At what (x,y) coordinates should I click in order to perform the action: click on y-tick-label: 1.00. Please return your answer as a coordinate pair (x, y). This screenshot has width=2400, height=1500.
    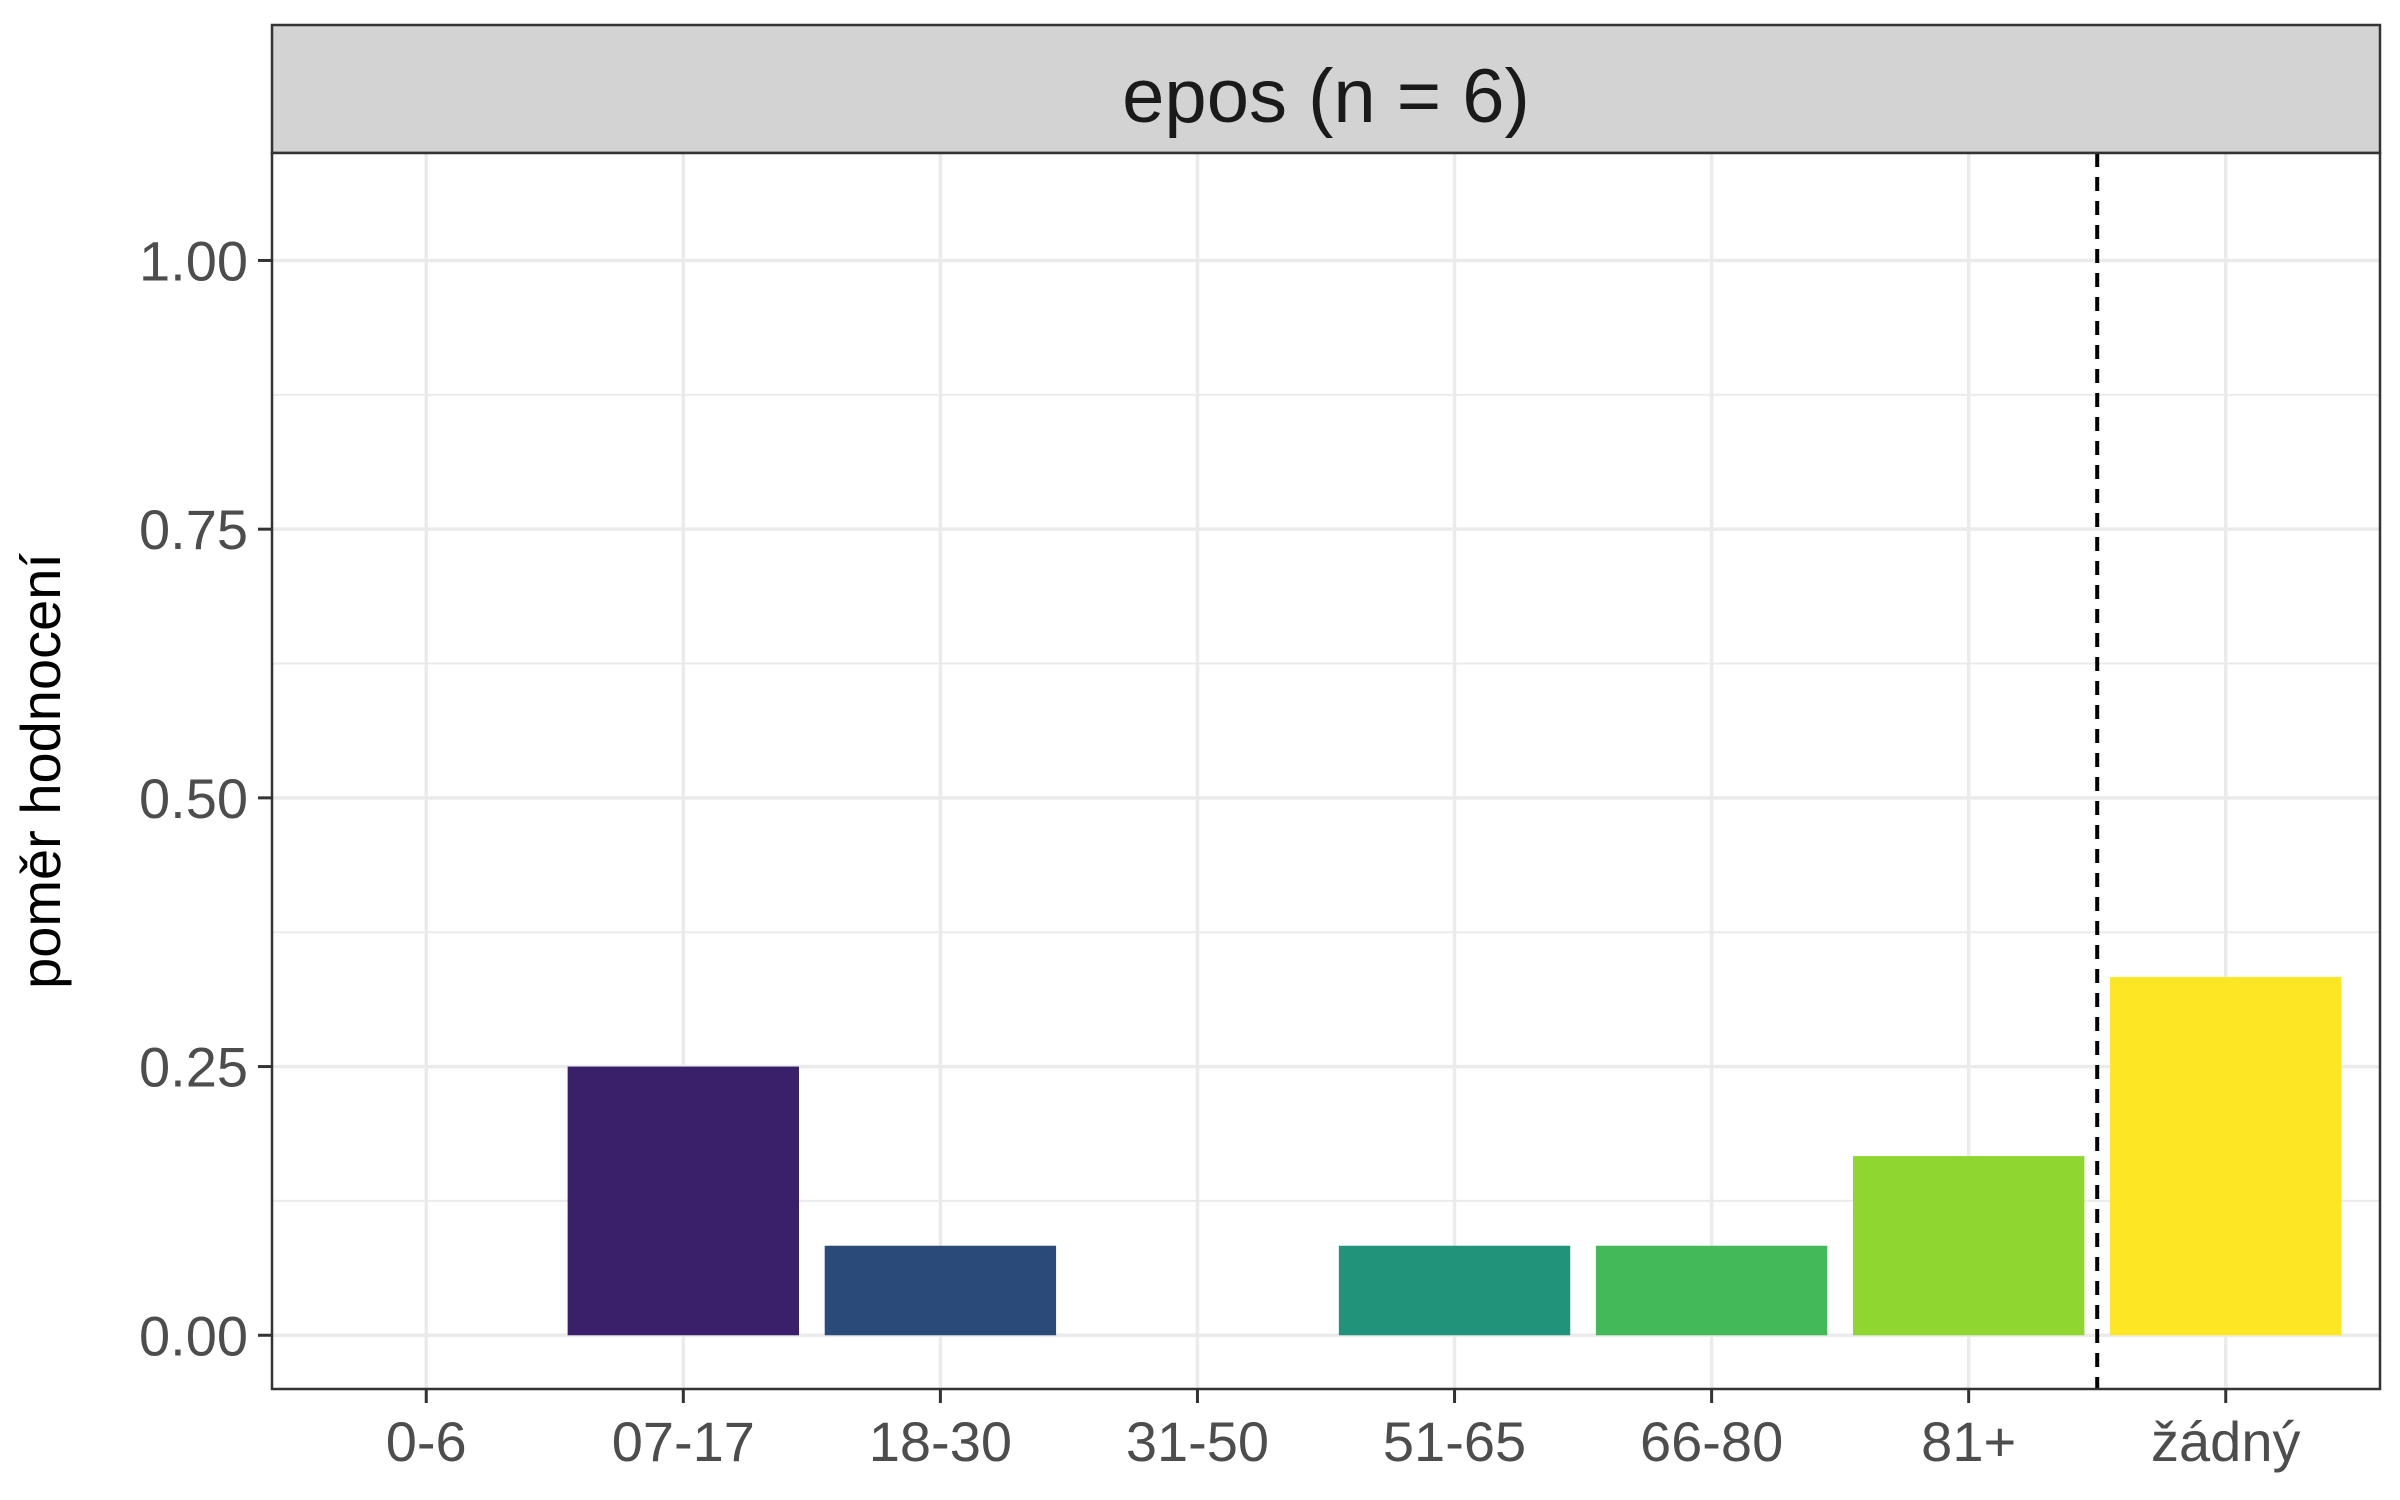
    Looking at the image, I should click on (193, 260).